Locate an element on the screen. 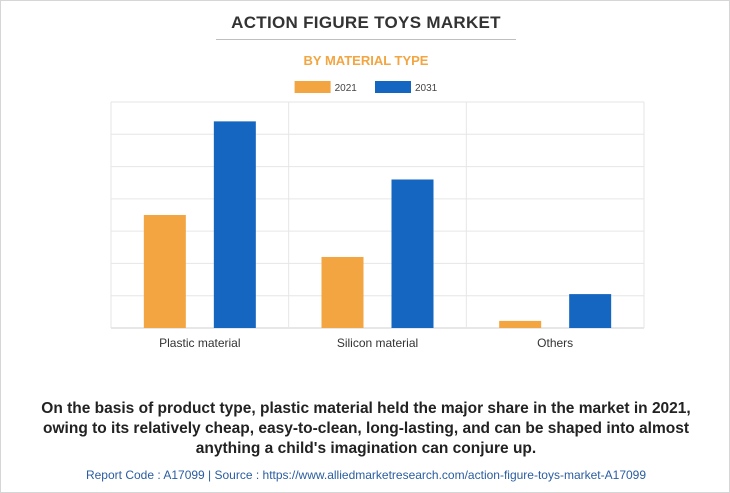 The width and height of the screenshot is (730, 493). x-tick-label: Plastic material is located at coordinates (199, 343).